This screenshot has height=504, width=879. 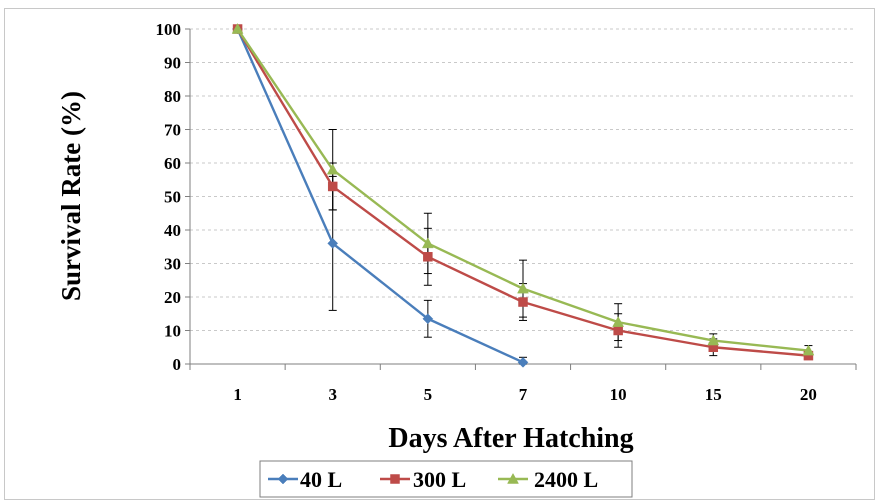 I want to click on y-tick-label: 70, so click(x=172, y=130).